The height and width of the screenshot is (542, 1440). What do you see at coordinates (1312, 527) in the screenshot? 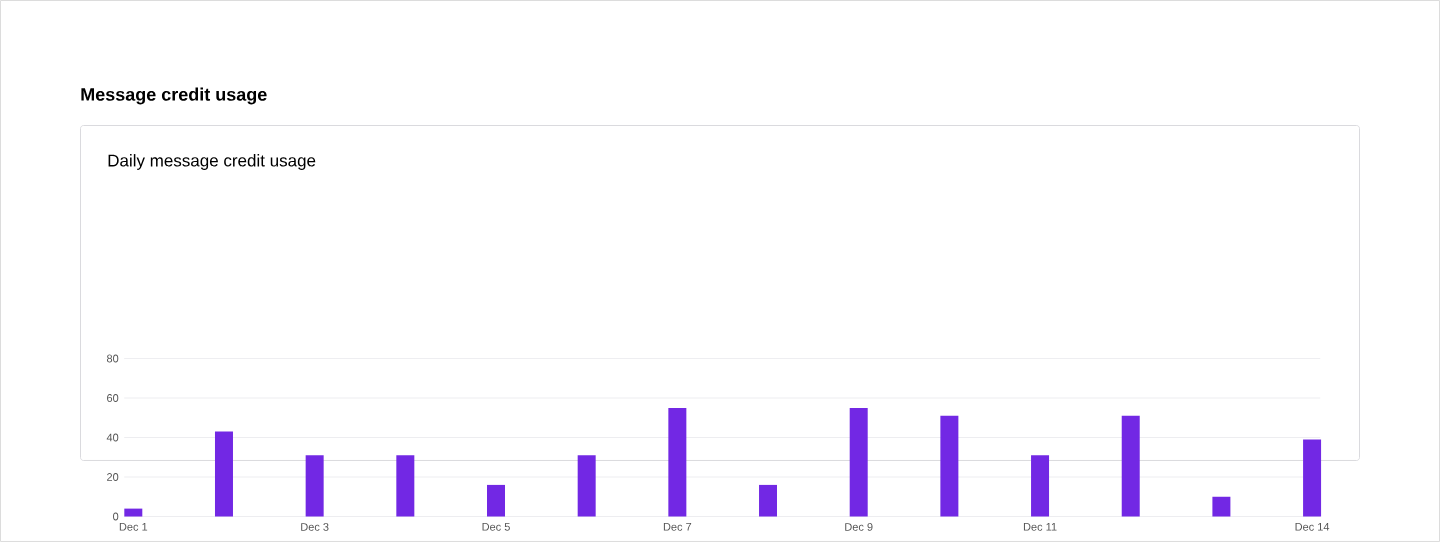
I see `x-tick-label: Dec 14` at bounding box center [1312, 527].